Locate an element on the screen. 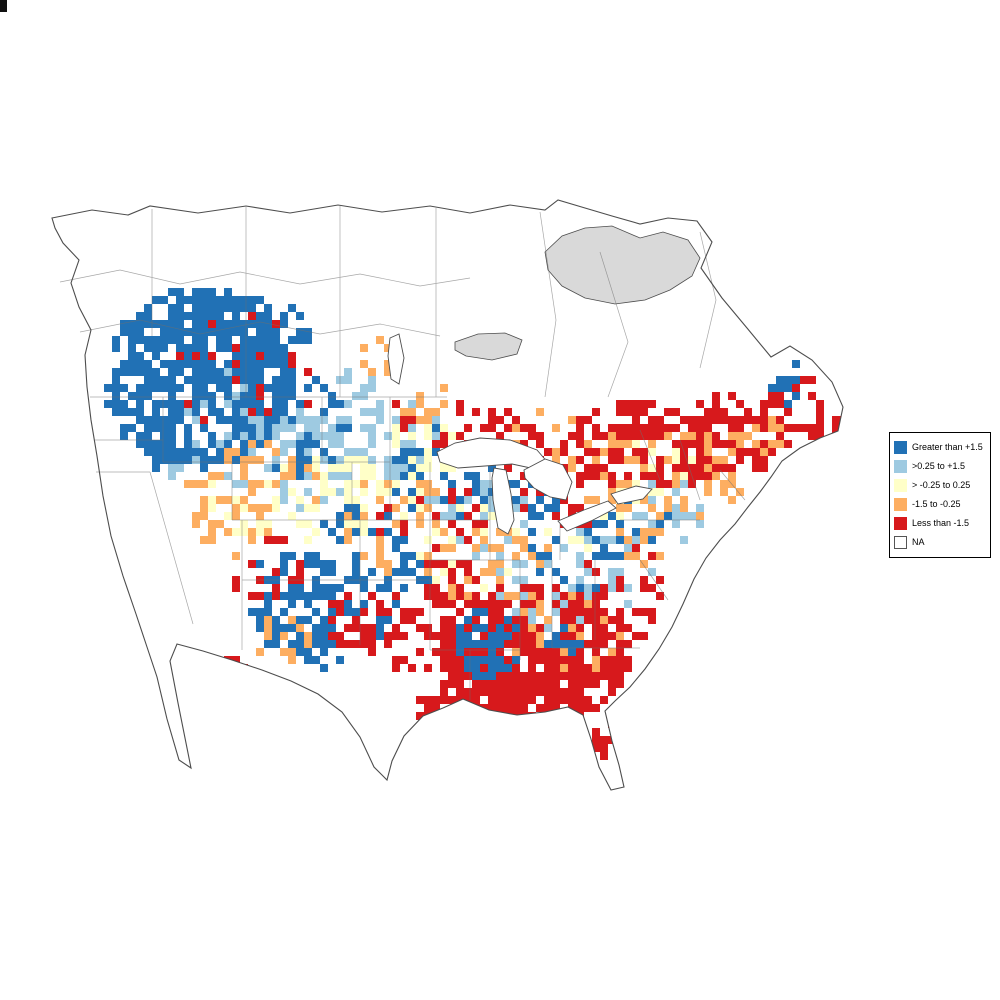  legend-swatch-rd is located at coordinates (900, 523).